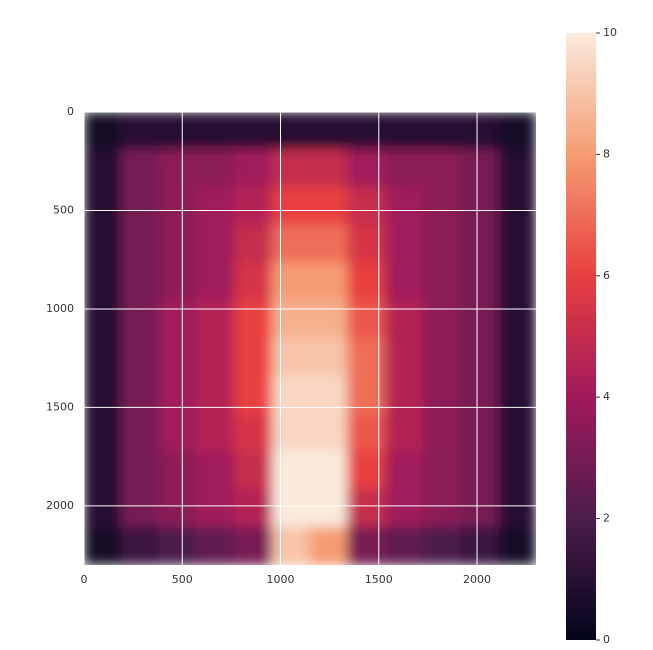 Image resolution: width=653 pixels, height=650 pixels. Describe the element at coordinates (610, 32) in the screenshot. I see `colorbar-tick-label: 10` at that location.